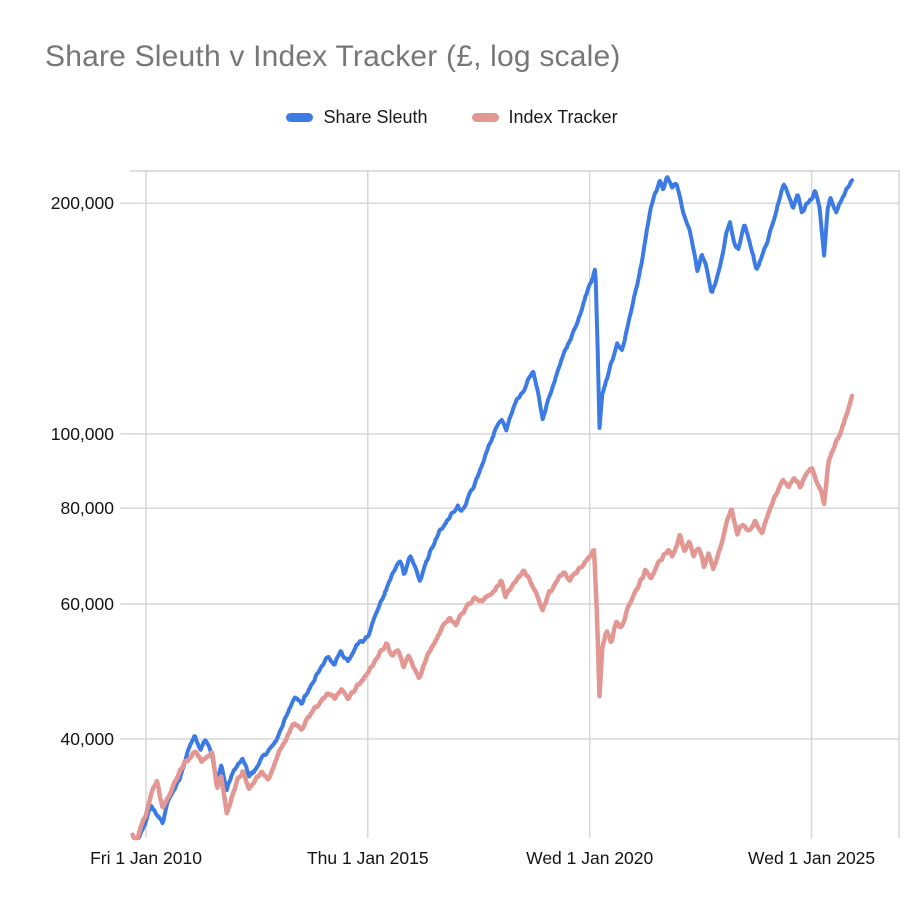 The width and height of the screenshot is (904, 916). What do you see at coordinates (87, 508) in the screenshot?
I see `y-tick-label: 80,000` at bounding box center [87, 508].